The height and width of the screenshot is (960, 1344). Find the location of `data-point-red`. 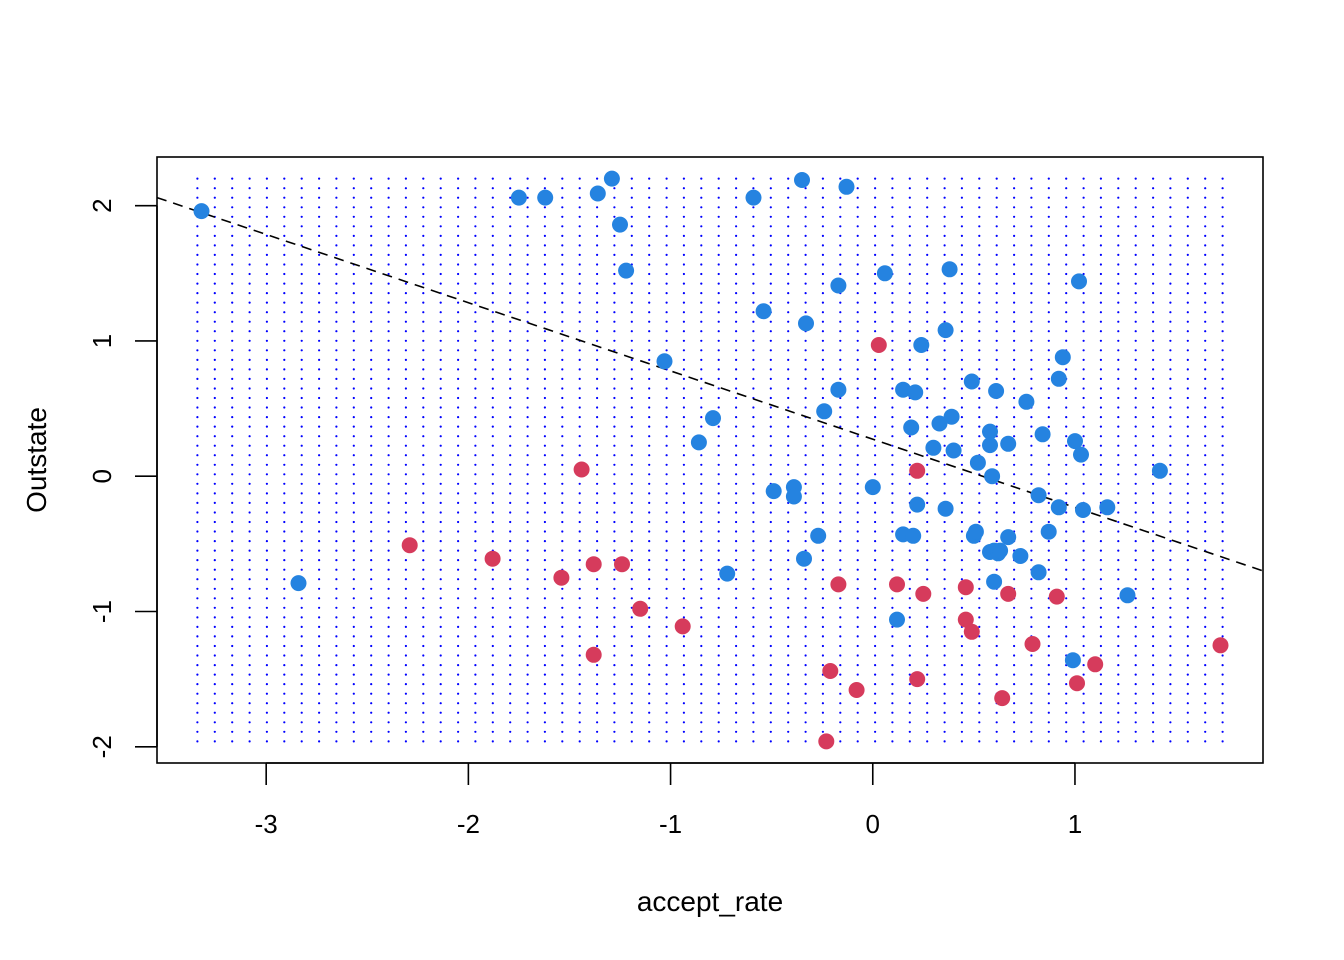

data-point-red is located at coordinates (965, 587).